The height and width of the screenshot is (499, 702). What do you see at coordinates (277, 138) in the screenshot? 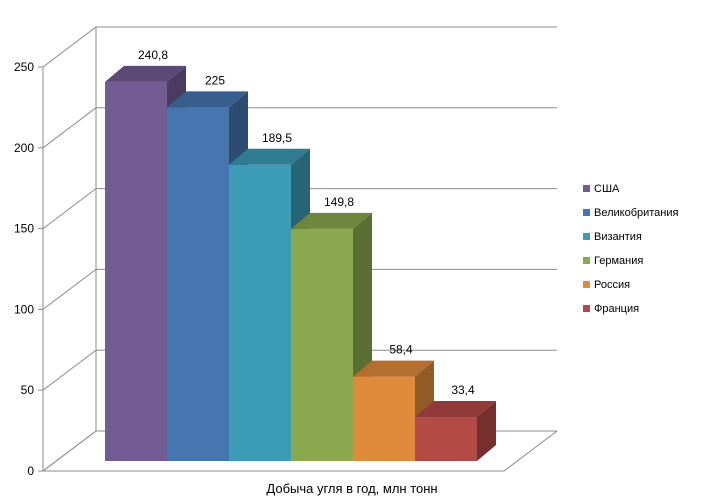
I see `data-label: 189,5` at bounding box center [277, 138].